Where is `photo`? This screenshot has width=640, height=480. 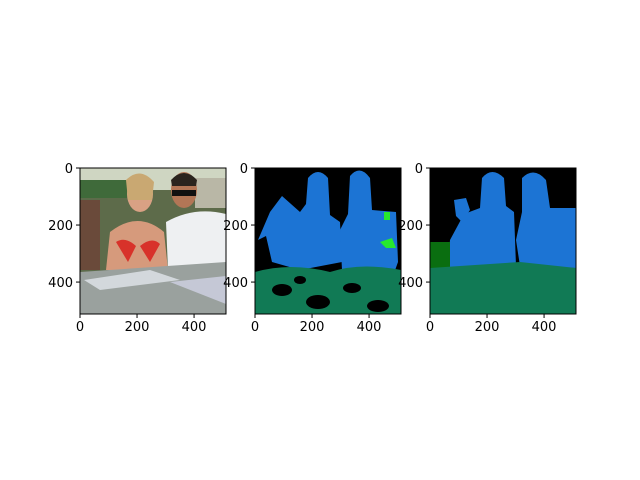 photo is located at coordinates (153, 241).